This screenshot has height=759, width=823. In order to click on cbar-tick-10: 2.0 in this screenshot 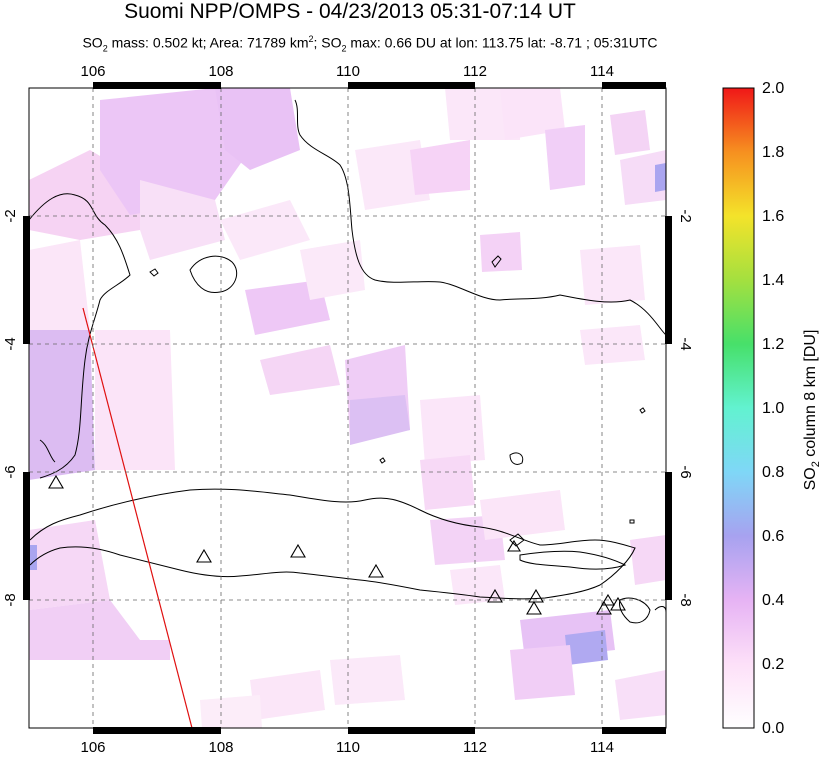, I will do `click(773, 88)`.